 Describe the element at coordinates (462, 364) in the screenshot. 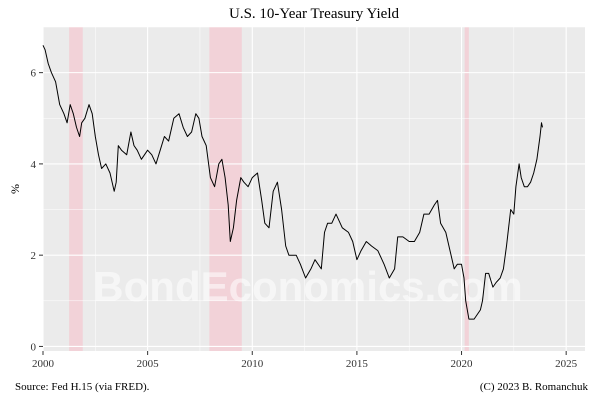

I see `x-tick-label: 2020` at that location.